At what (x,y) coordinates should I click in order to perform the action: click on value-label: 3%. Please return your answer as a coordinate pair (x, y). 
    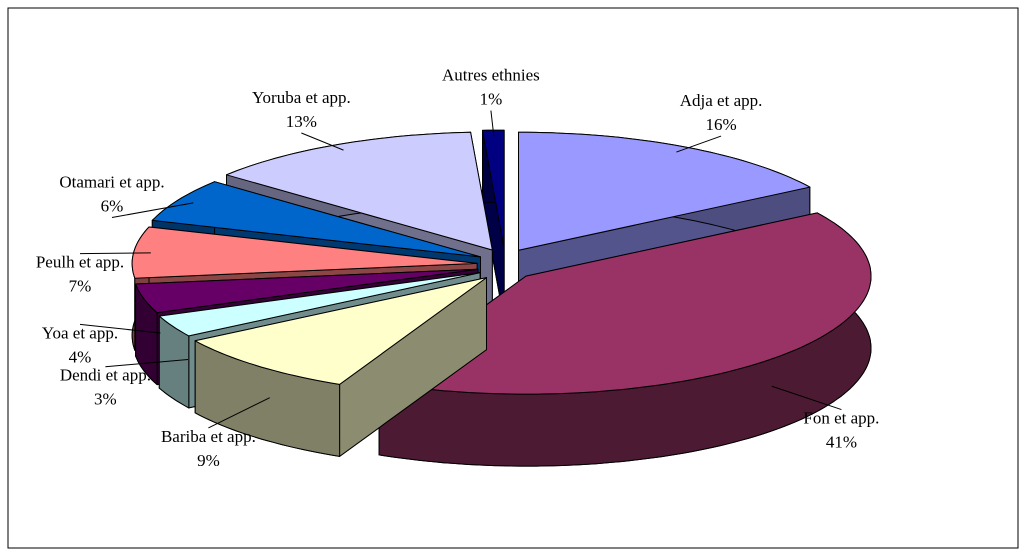
    Looking at the image, I should click on (105, 399).